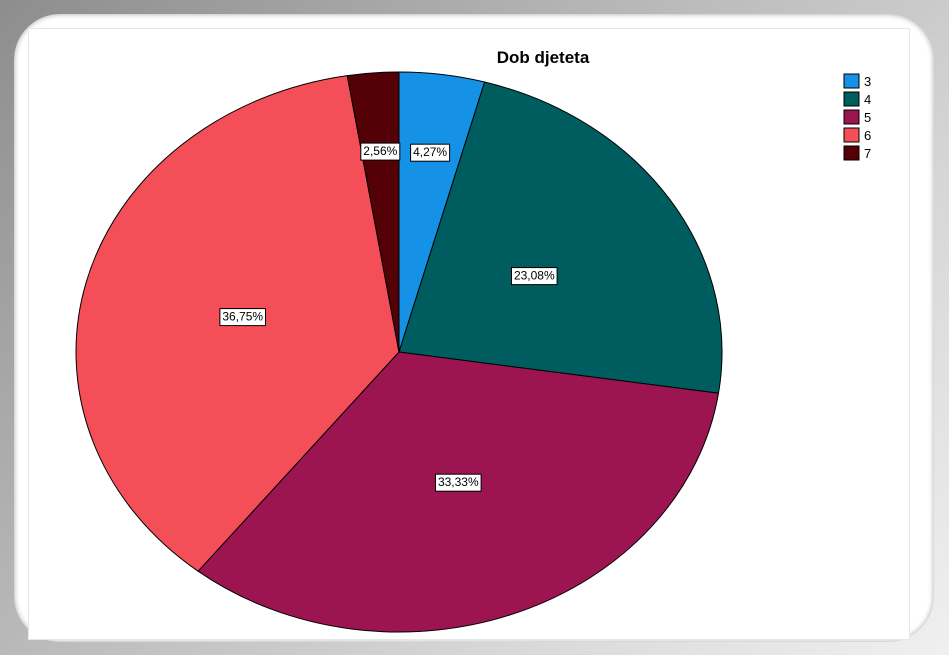 The image size is (949, 655). I want to click on pie-slice-label-7: 2,56%, so click(380, 151).